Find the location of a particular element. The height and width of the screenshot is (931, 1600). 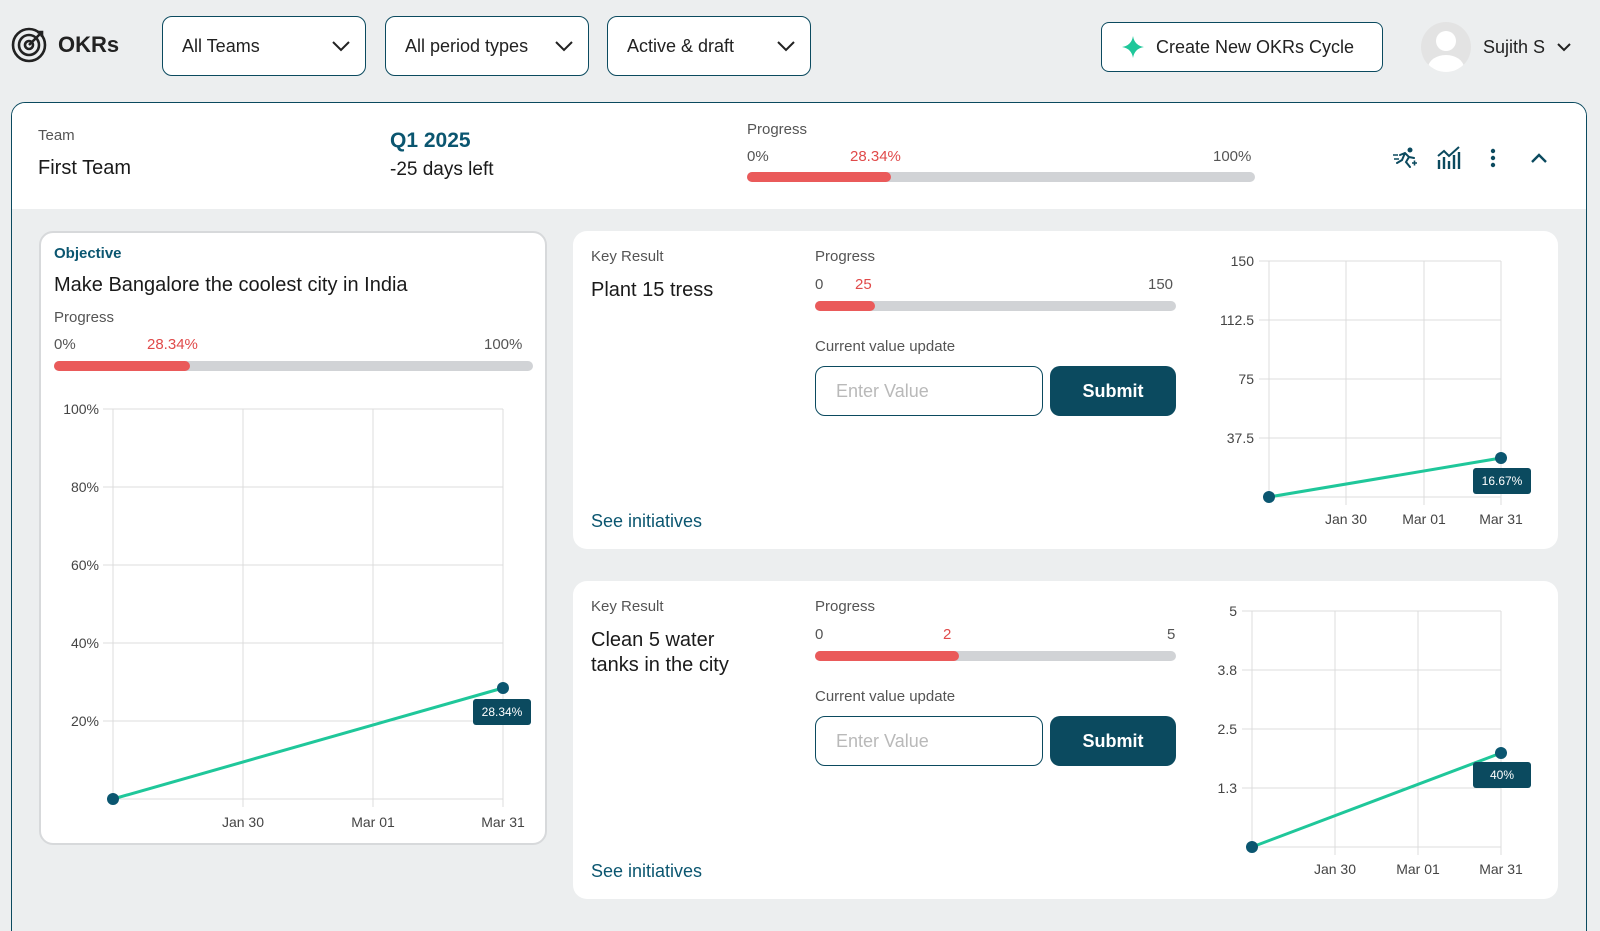

cycle-progress-max: 100% is located at coordinates (1232, 156).